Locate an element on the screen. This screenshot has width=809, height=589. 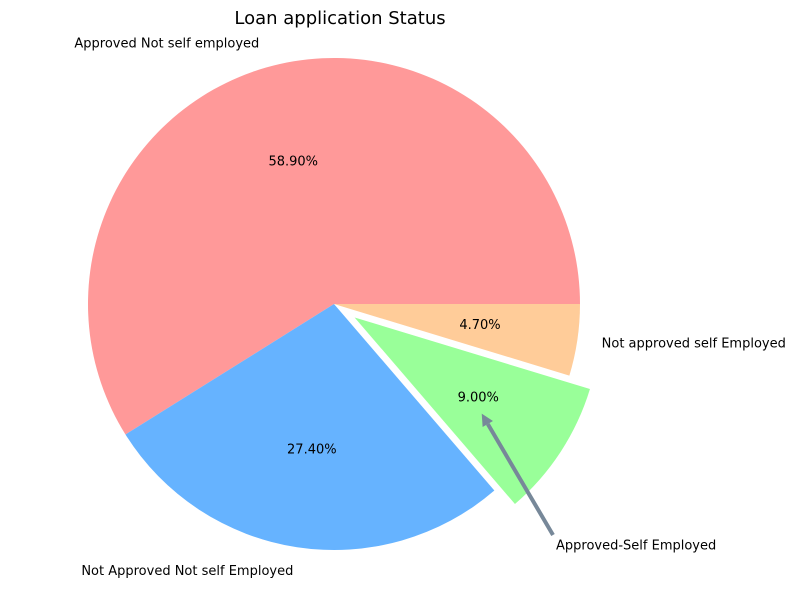
pct-label-not-approved-not-self-employed: 27.40% is located at coordinates (312, 449).